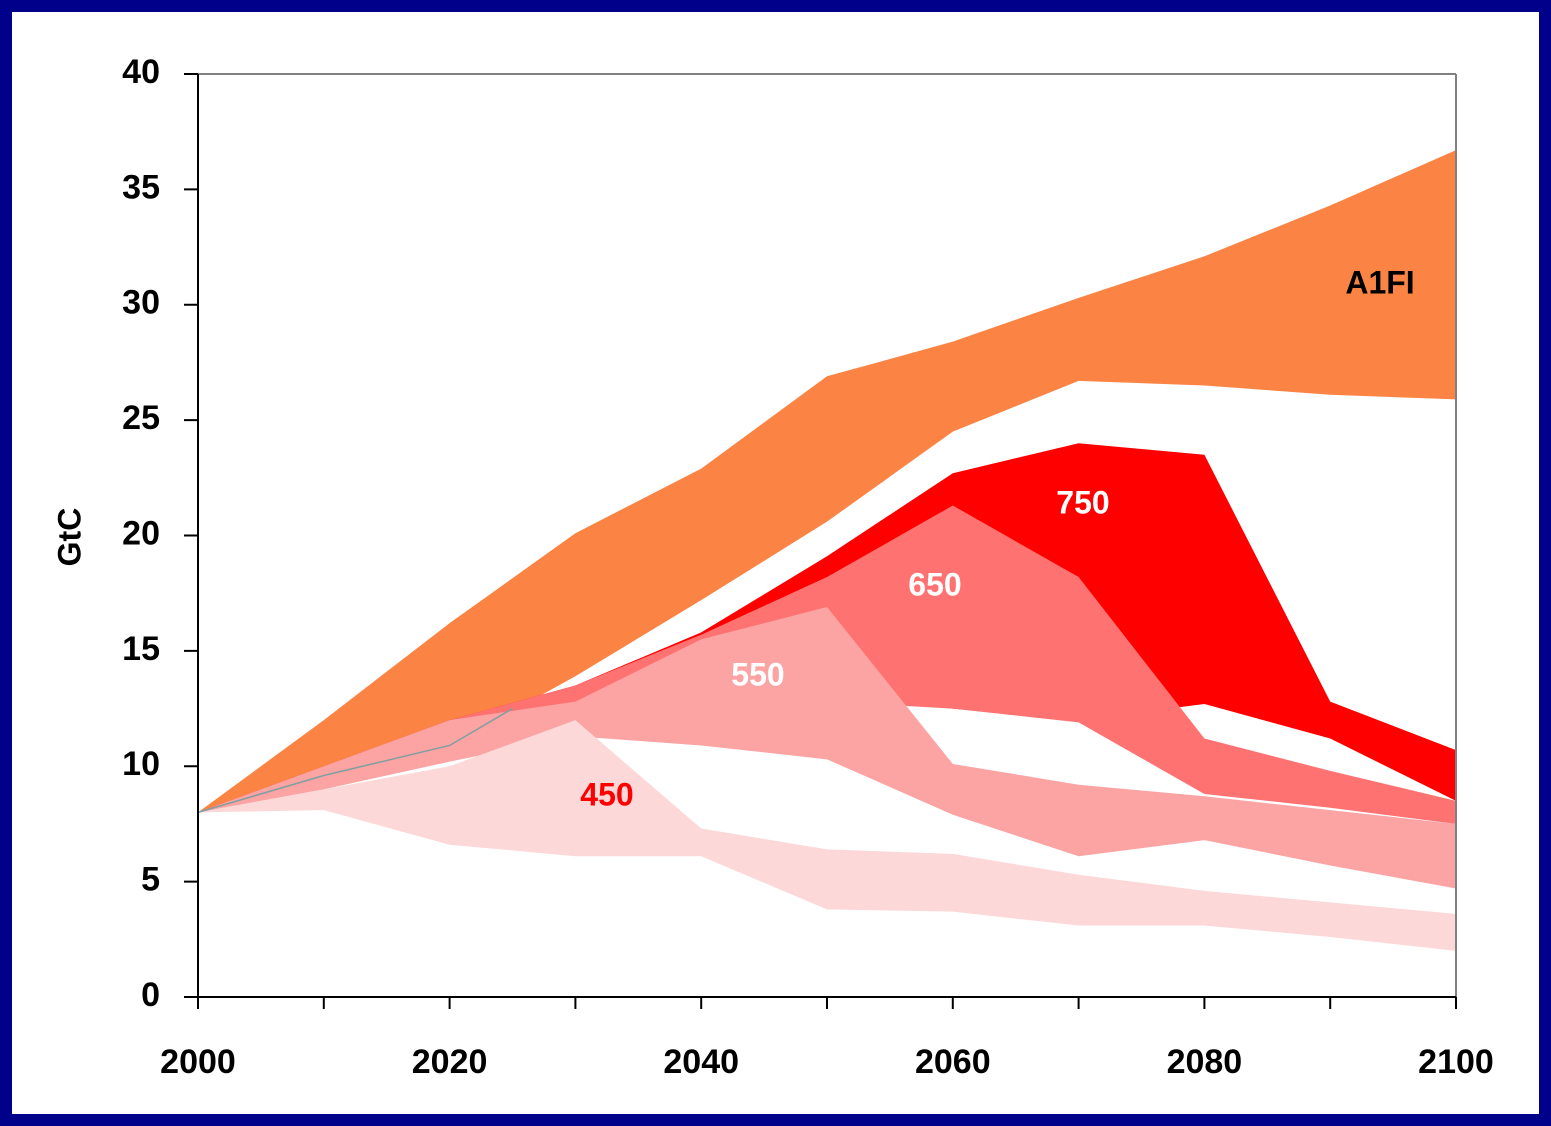 This screenshot has height=1126, width=1551. Describe the element at coordinates (450, 1062) in the screenshot. I see `x-tick-label: 2020` at that location.